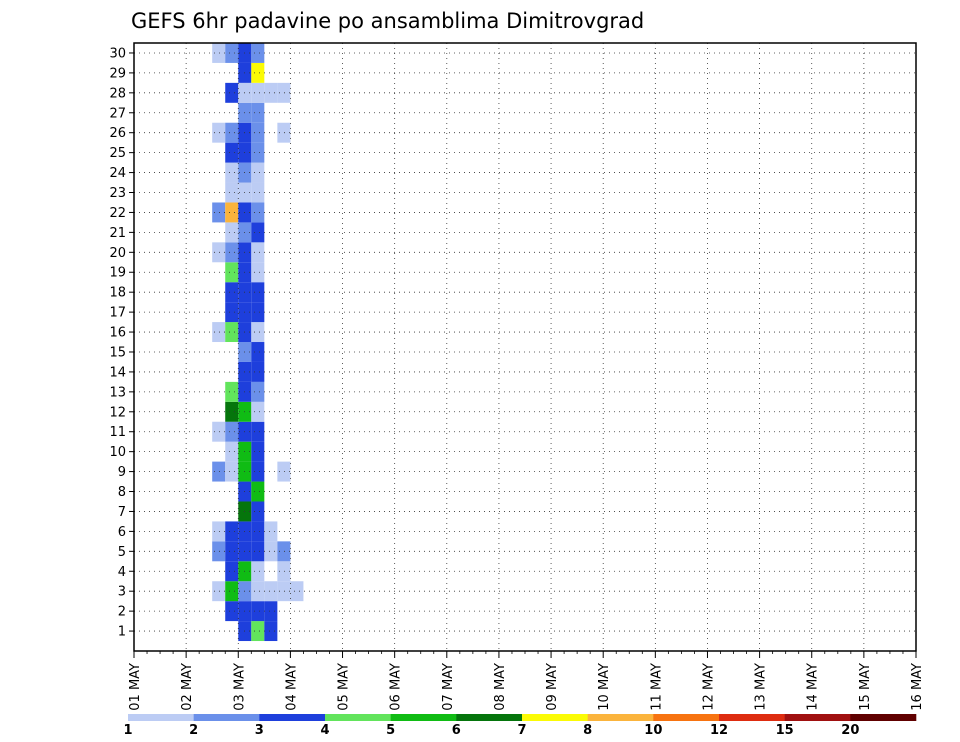 The height and width of the screenshot is (742, 960). I want to click on colorbar-label: 12, so click(719, 730).